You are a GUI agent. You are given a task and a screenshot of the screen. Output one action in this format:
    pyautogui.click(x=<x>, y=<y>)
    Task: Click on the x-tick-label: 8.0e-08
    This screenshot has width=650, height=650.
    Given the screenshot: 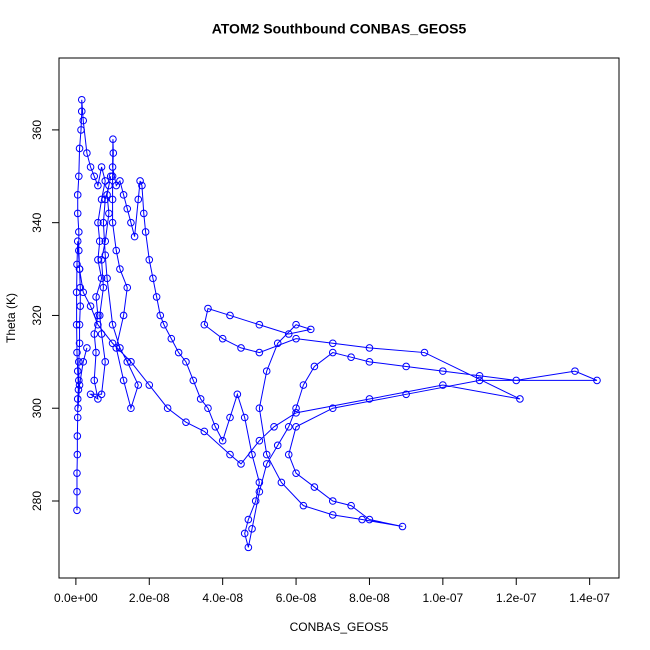 What is the action you would take?
    pyautogui.click(x=369, y=598)
    